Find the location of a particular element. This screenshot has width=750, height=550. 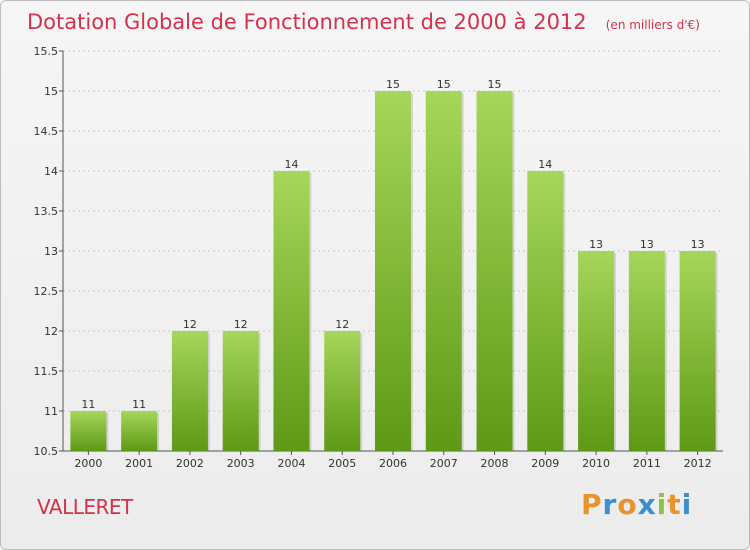

y-tick-label: 12.5 is located at coordinates (46, 291).